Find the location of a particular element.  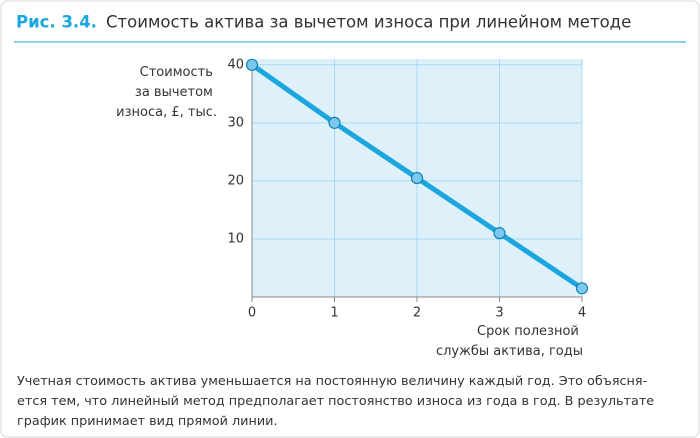

x-tick-label: 1 is located at coordinates (334, 313).